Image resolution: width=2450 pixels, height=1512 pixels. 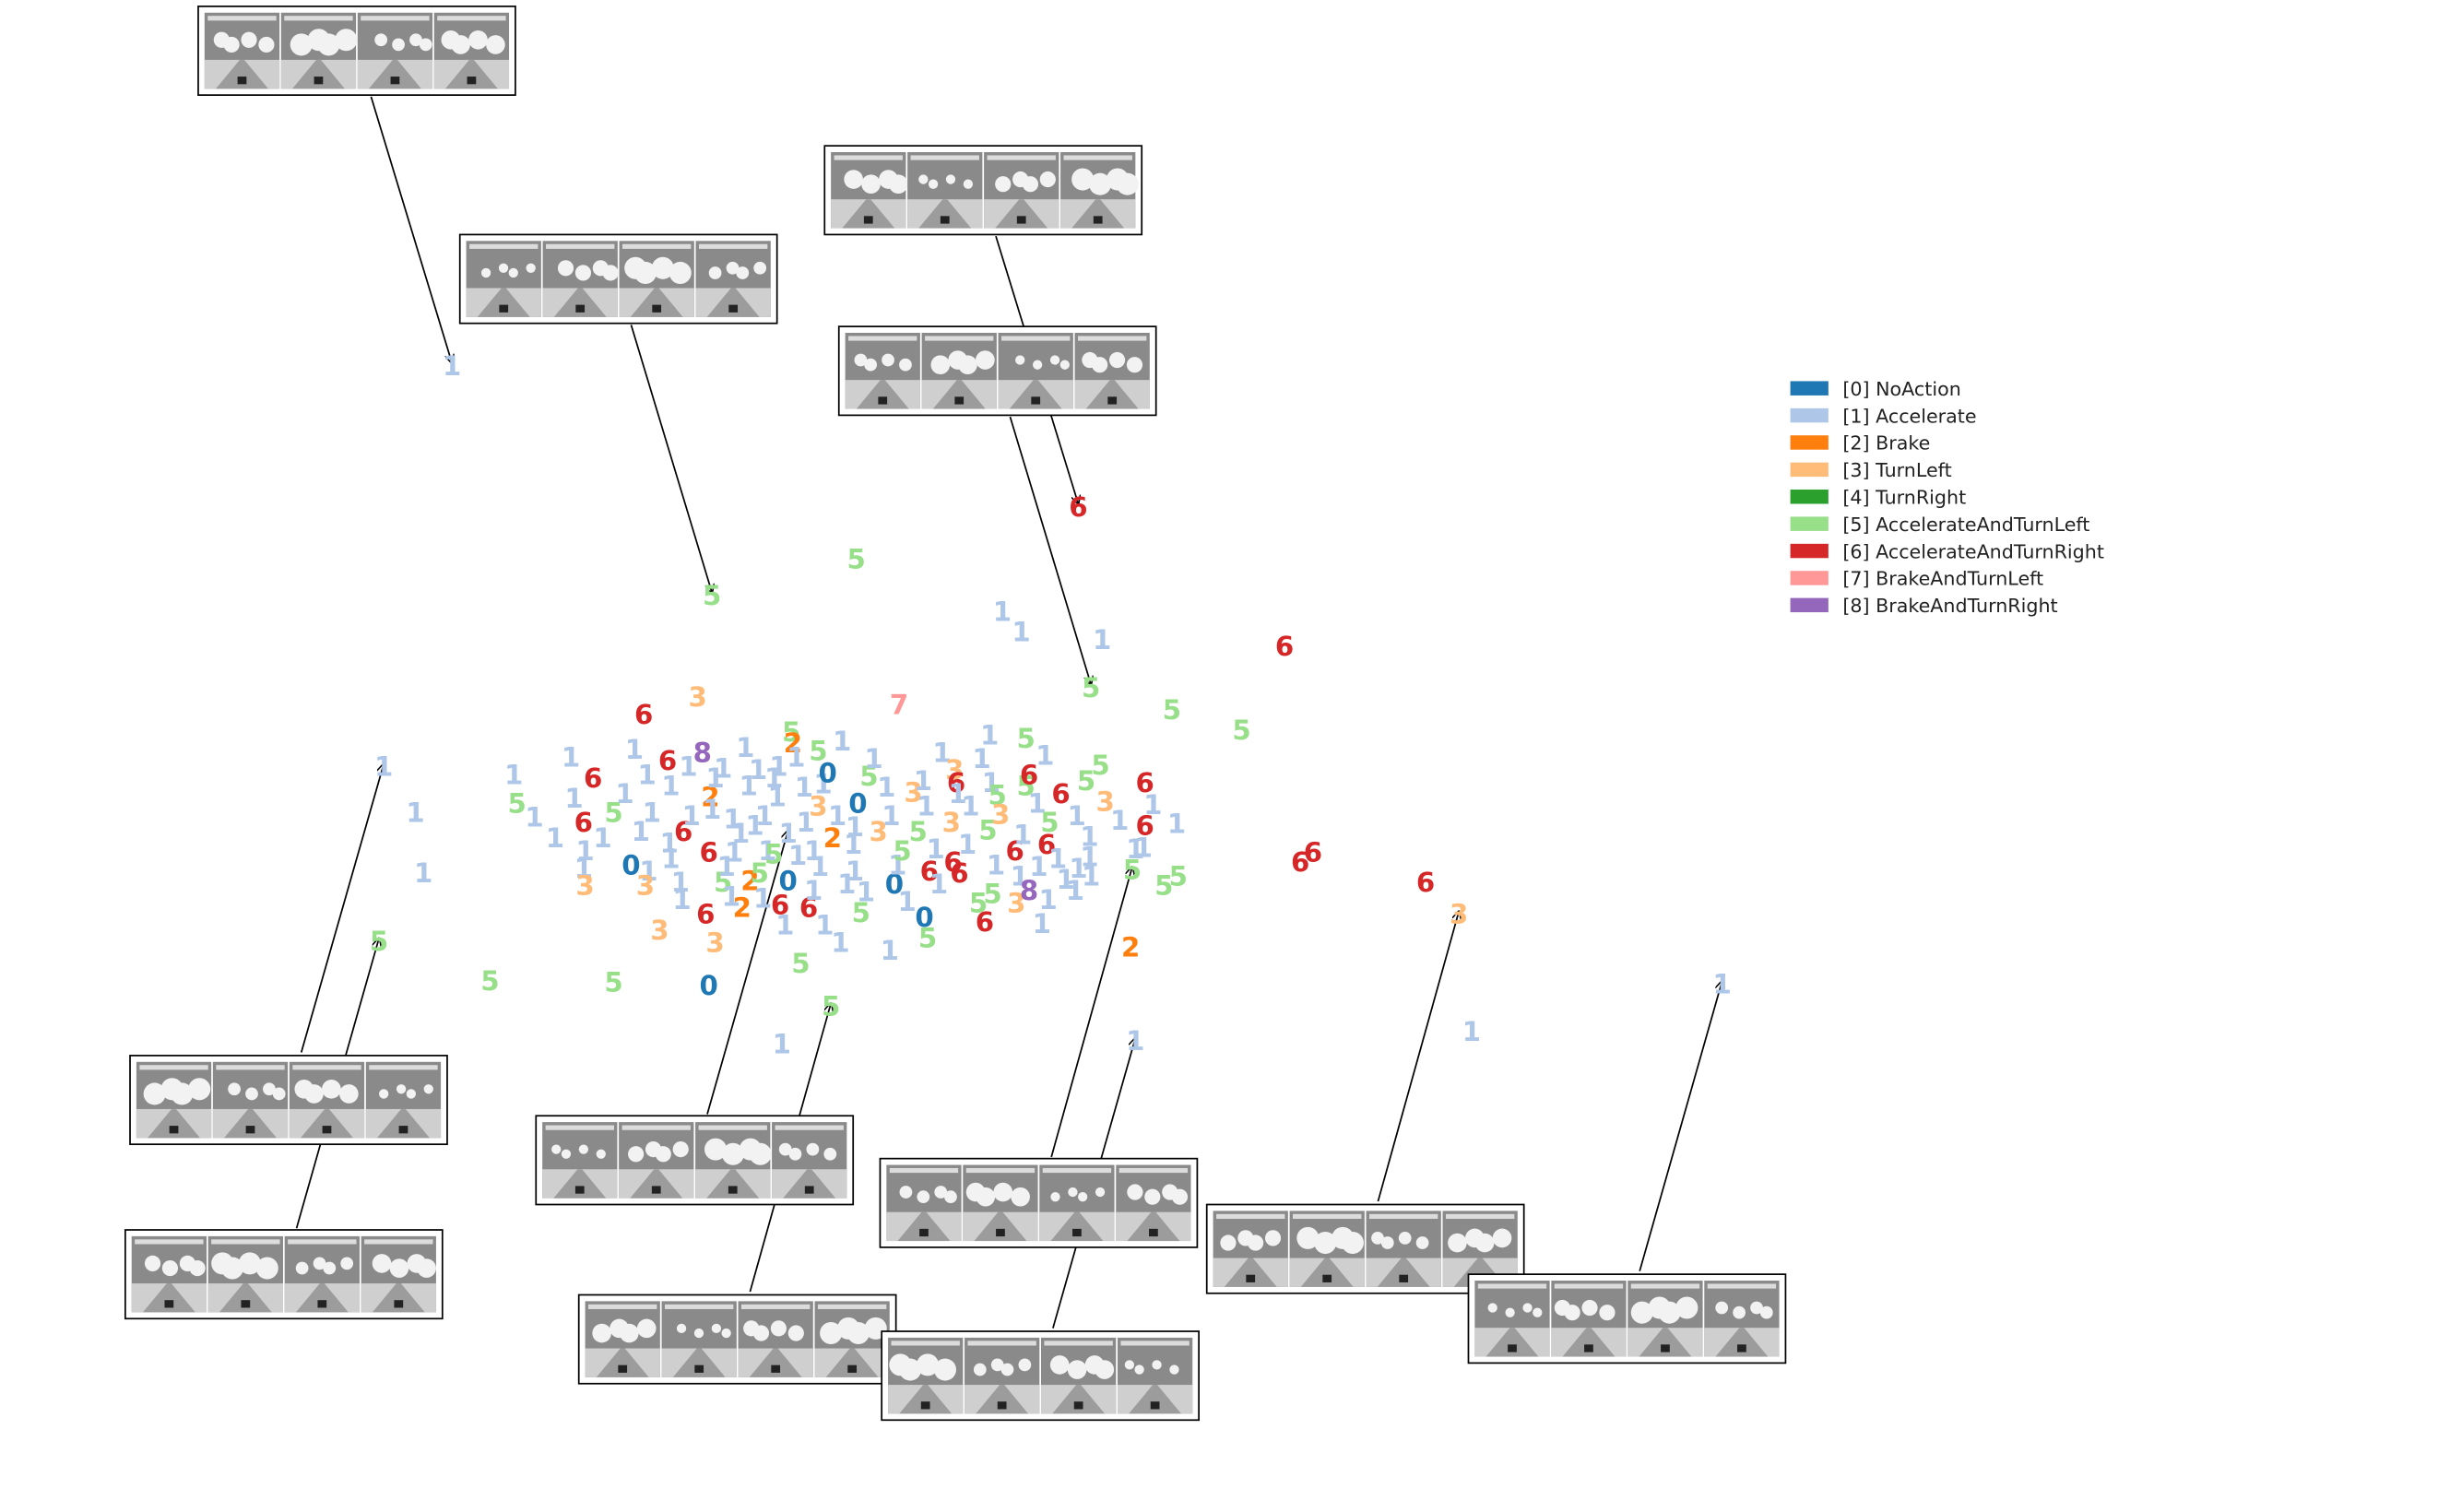 What do you see at coordinates (1909, 416) in the screenshot?
I see `legend-label: [1] Accelerate` at bounding box center [1909, 416].